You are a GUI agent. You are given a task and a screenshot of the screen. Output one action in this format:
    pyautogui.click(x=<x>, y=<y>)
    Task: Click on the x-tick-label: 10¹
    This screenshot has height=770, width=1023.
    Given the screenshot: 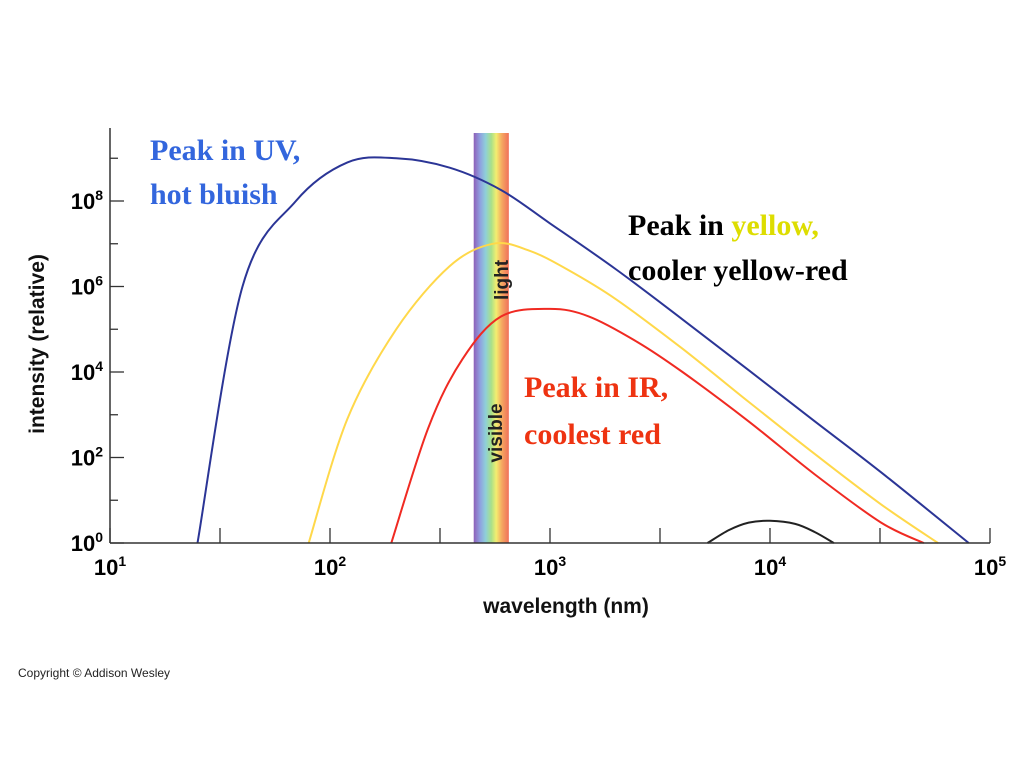 What is the action you would take?
    pyautogui.click(x=110, y=566)
    